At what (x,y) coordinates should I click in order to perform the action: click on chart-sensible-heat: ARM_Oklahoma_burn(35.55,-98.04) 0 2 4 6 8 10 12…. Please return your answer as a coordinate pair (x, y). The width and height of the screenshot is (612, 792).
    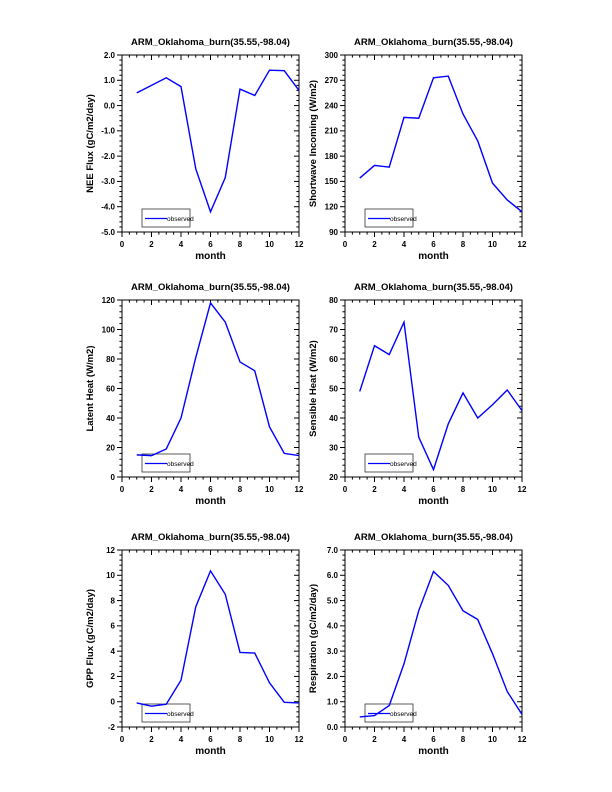
    Looking at the image, I should click on (417, 394).